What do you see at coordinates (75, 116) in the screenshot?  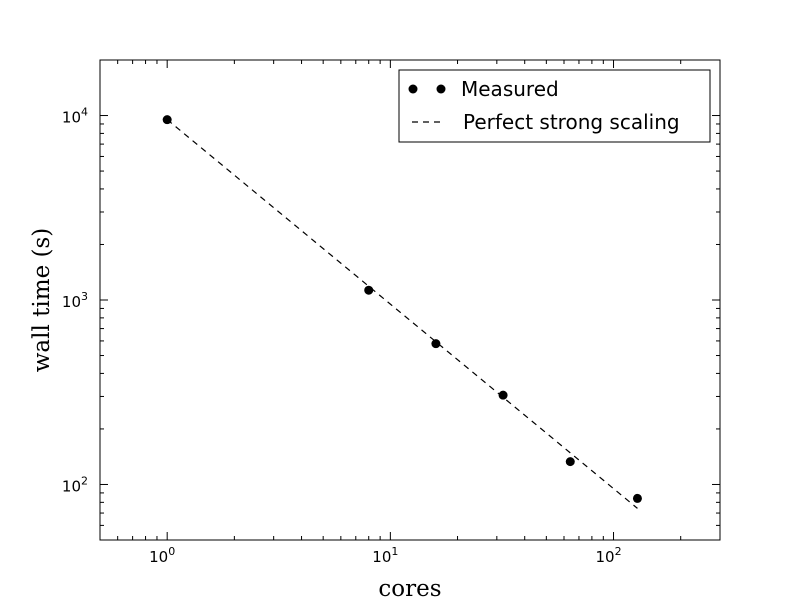 I see `y-tick-label: 10⁴` at bounding box center [75, 116].